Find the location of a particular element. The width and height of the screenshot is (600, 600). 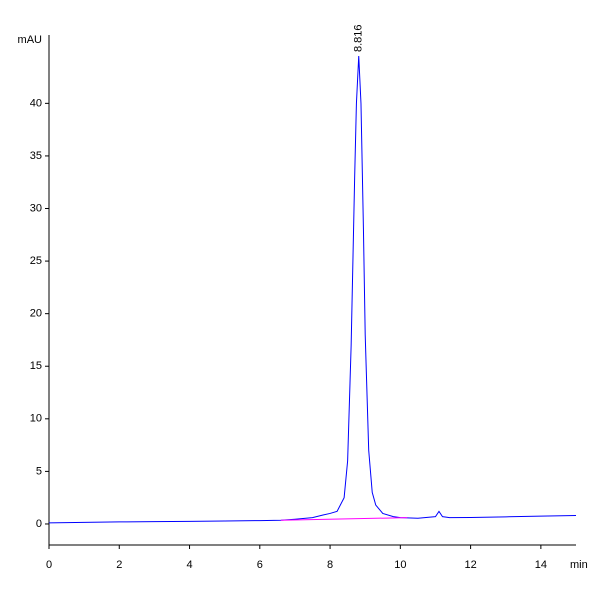

y-tick-label: 10 is located at coordinates (36, 419).